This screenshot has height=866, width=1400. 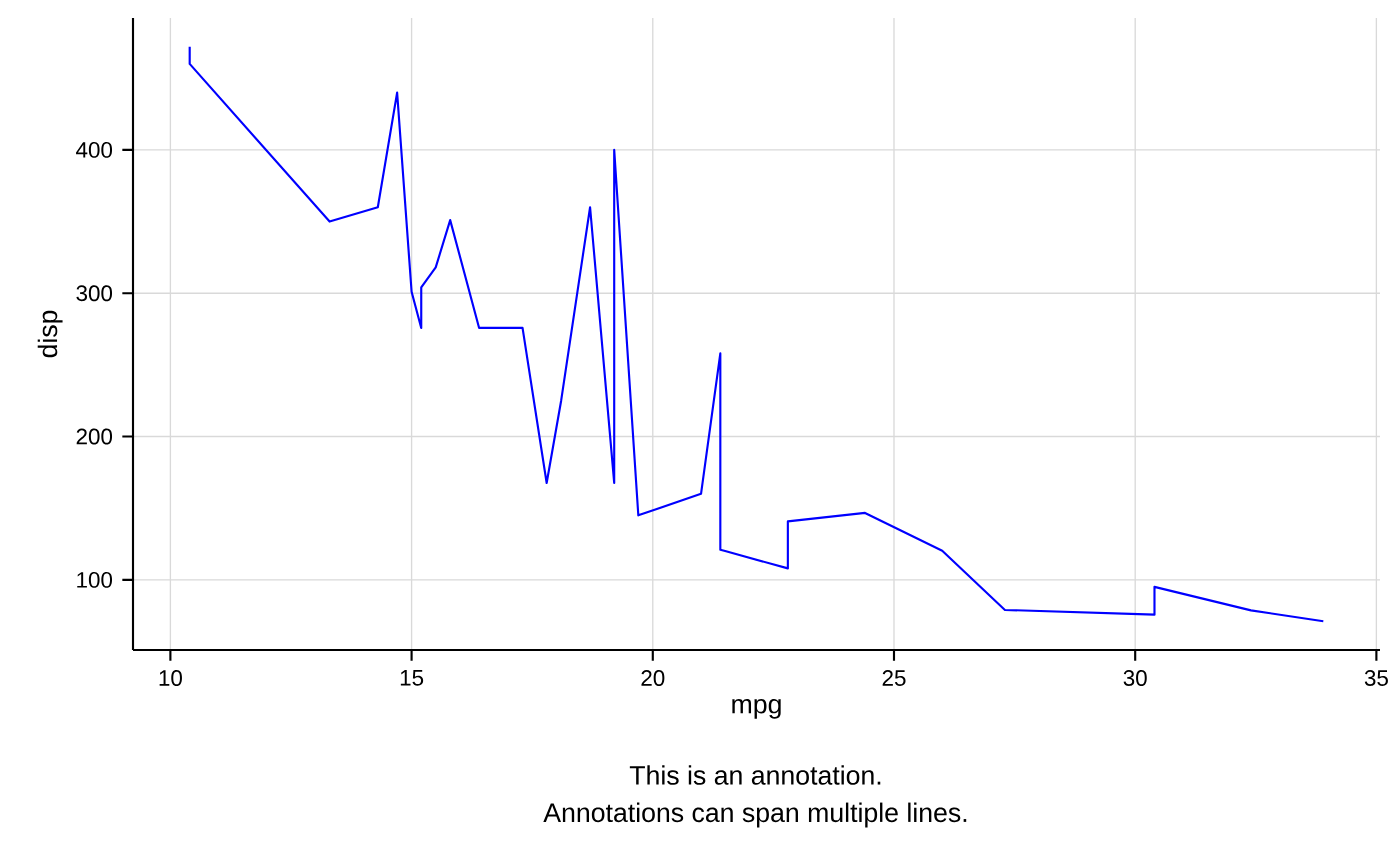 What do you see at coordinates (1376, 678) in the screenshot?
I see `x-tick-label: 35` at bounding box center [1376, 678].